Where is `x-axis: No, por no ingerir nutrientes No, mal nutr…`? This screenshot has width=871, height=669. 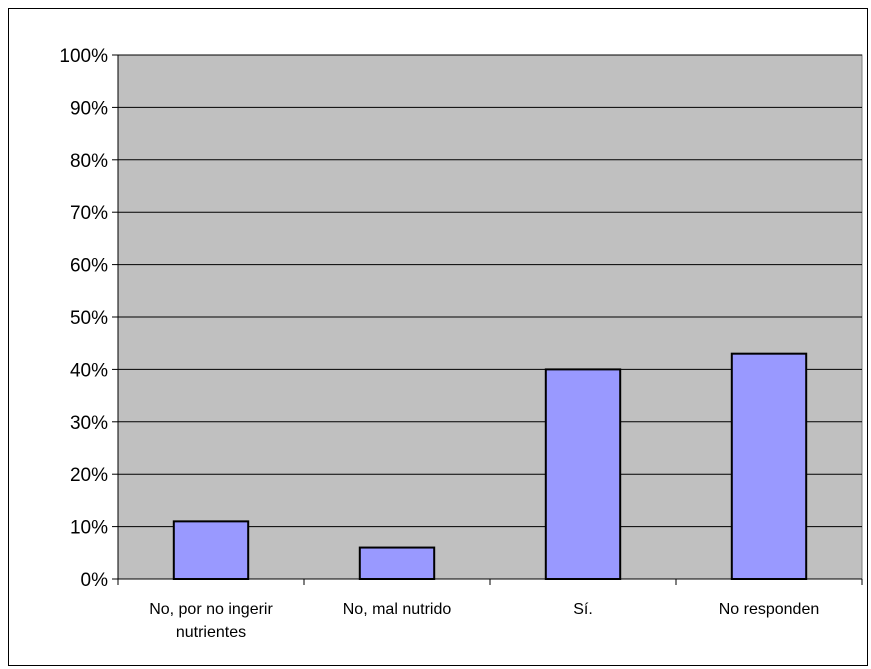 x-axis: No, por no ingerir nutrientes No, mal nutr… is located at coordinates (490, 609).